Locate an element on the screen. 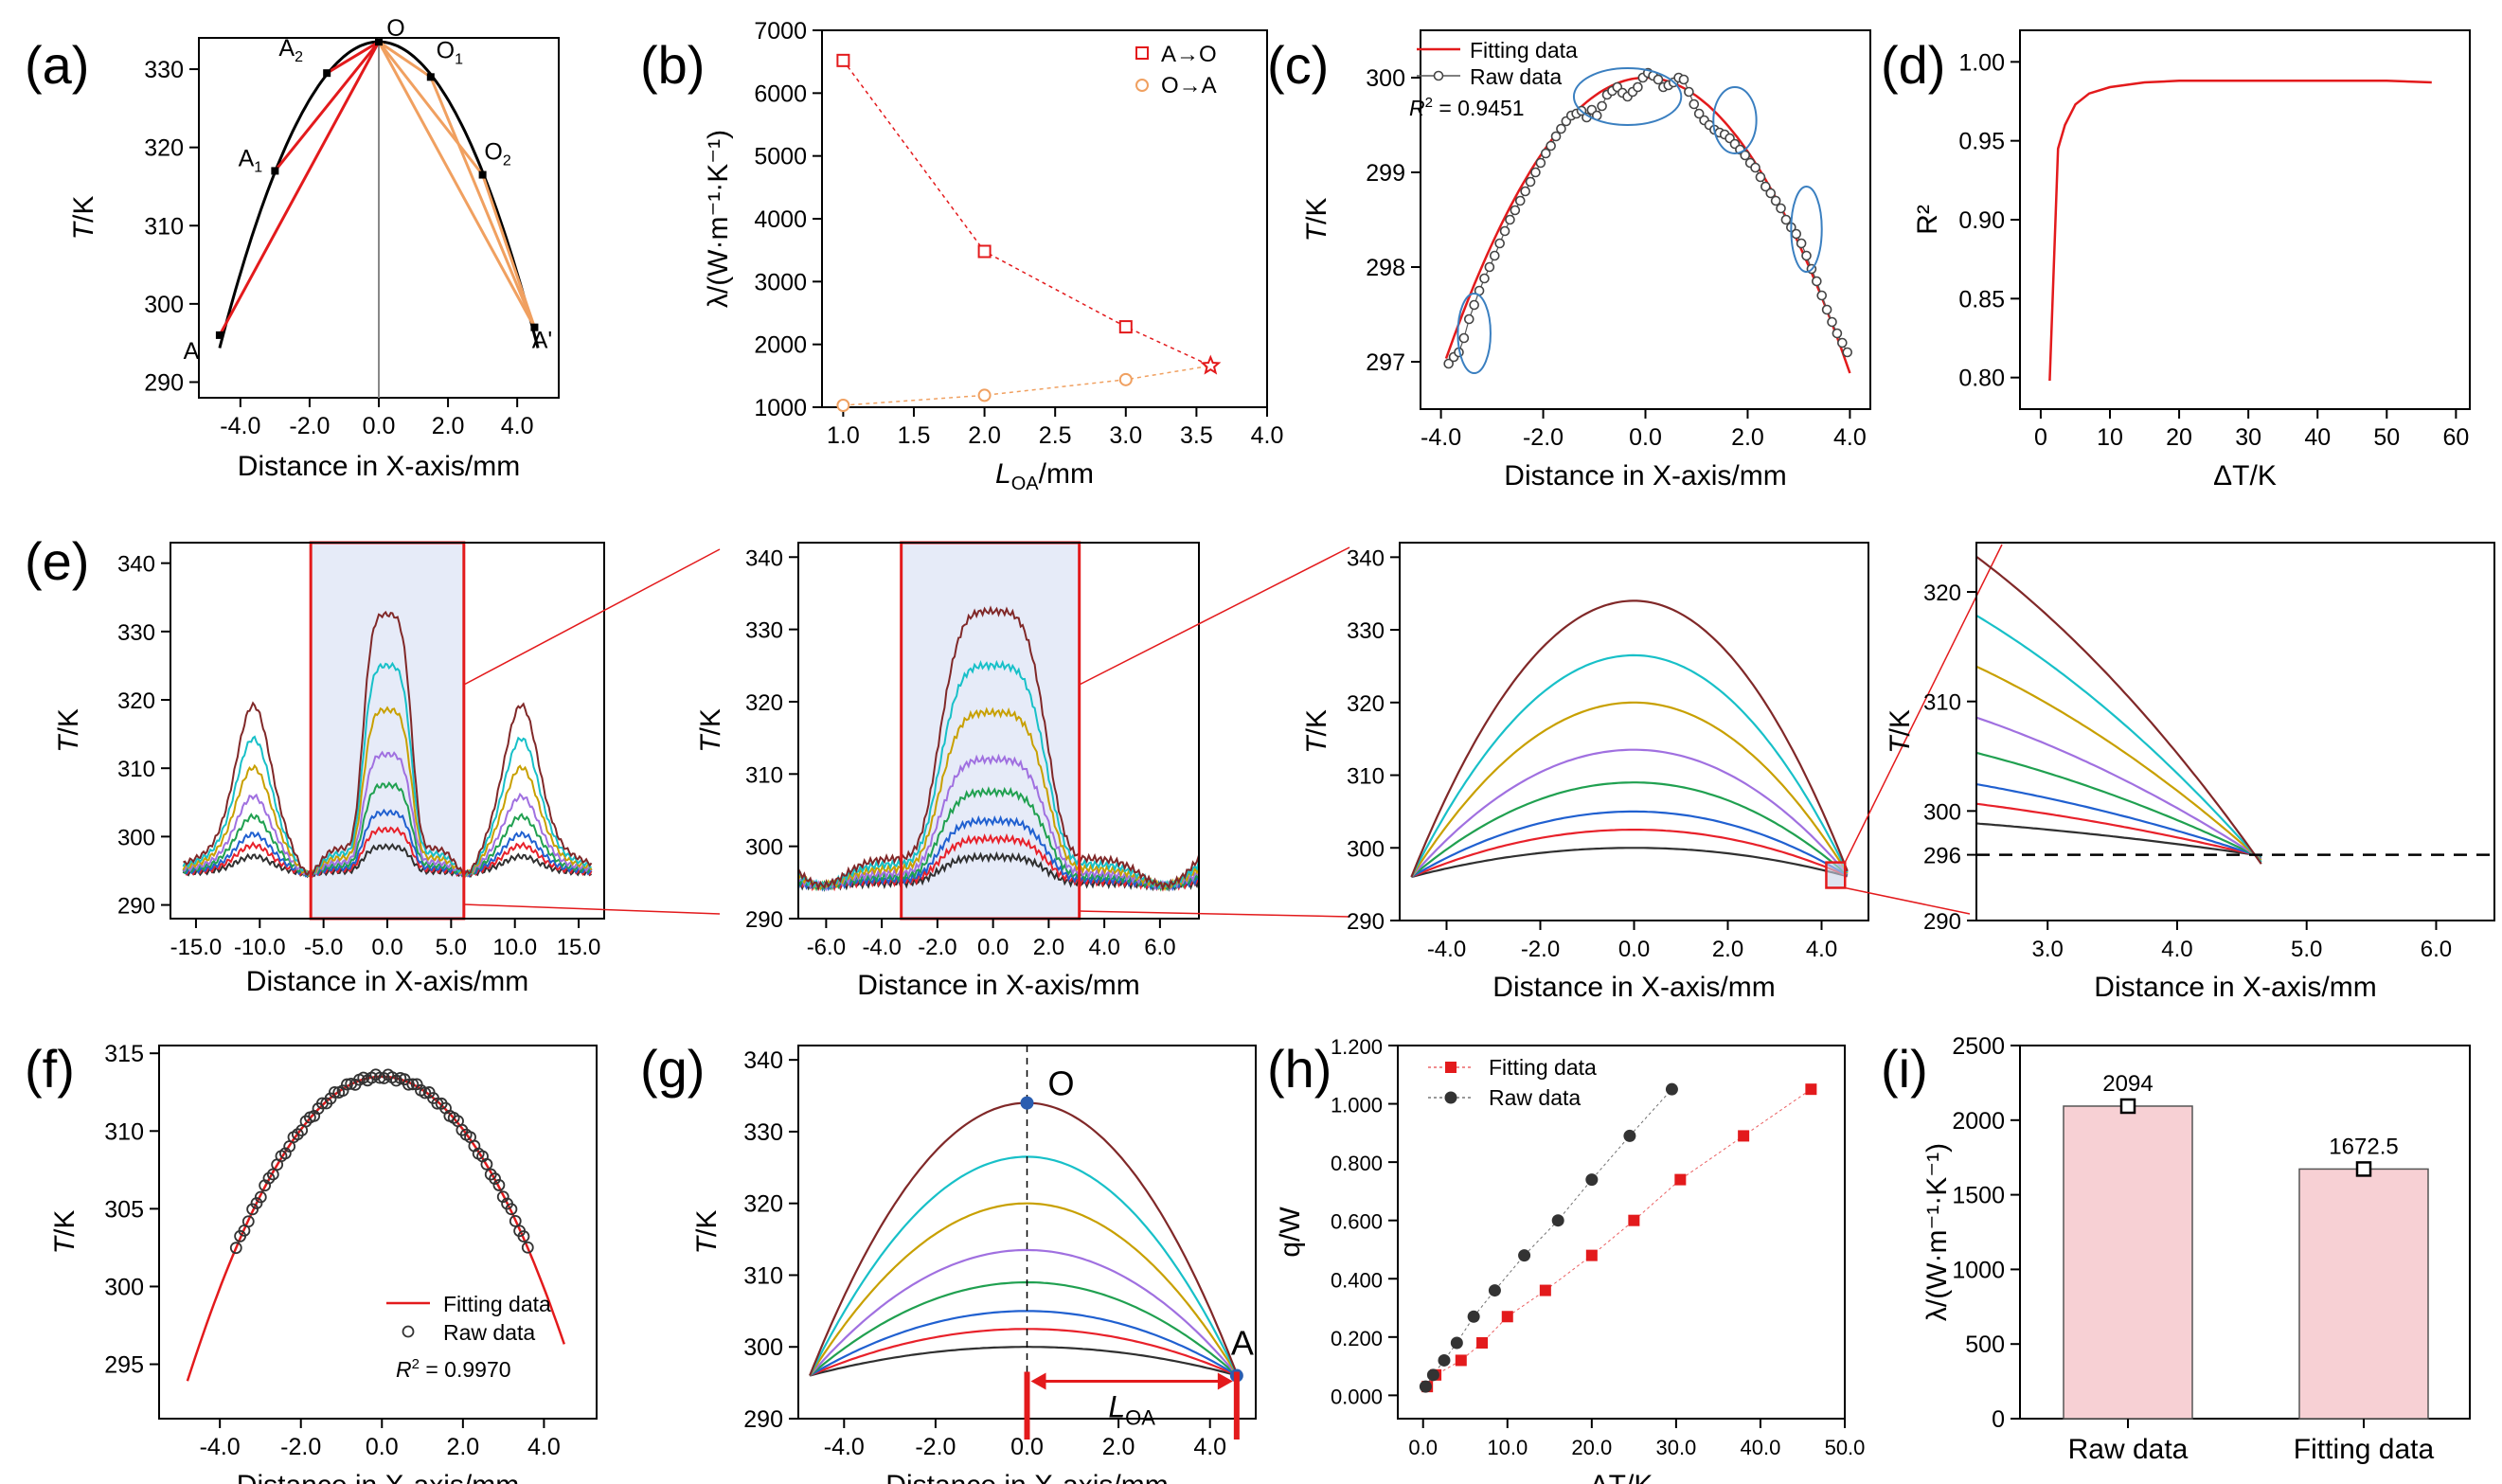 This screenshot has height=1484, width=2502. y-tick-label: 4000 is located at coordinates (780, 219).